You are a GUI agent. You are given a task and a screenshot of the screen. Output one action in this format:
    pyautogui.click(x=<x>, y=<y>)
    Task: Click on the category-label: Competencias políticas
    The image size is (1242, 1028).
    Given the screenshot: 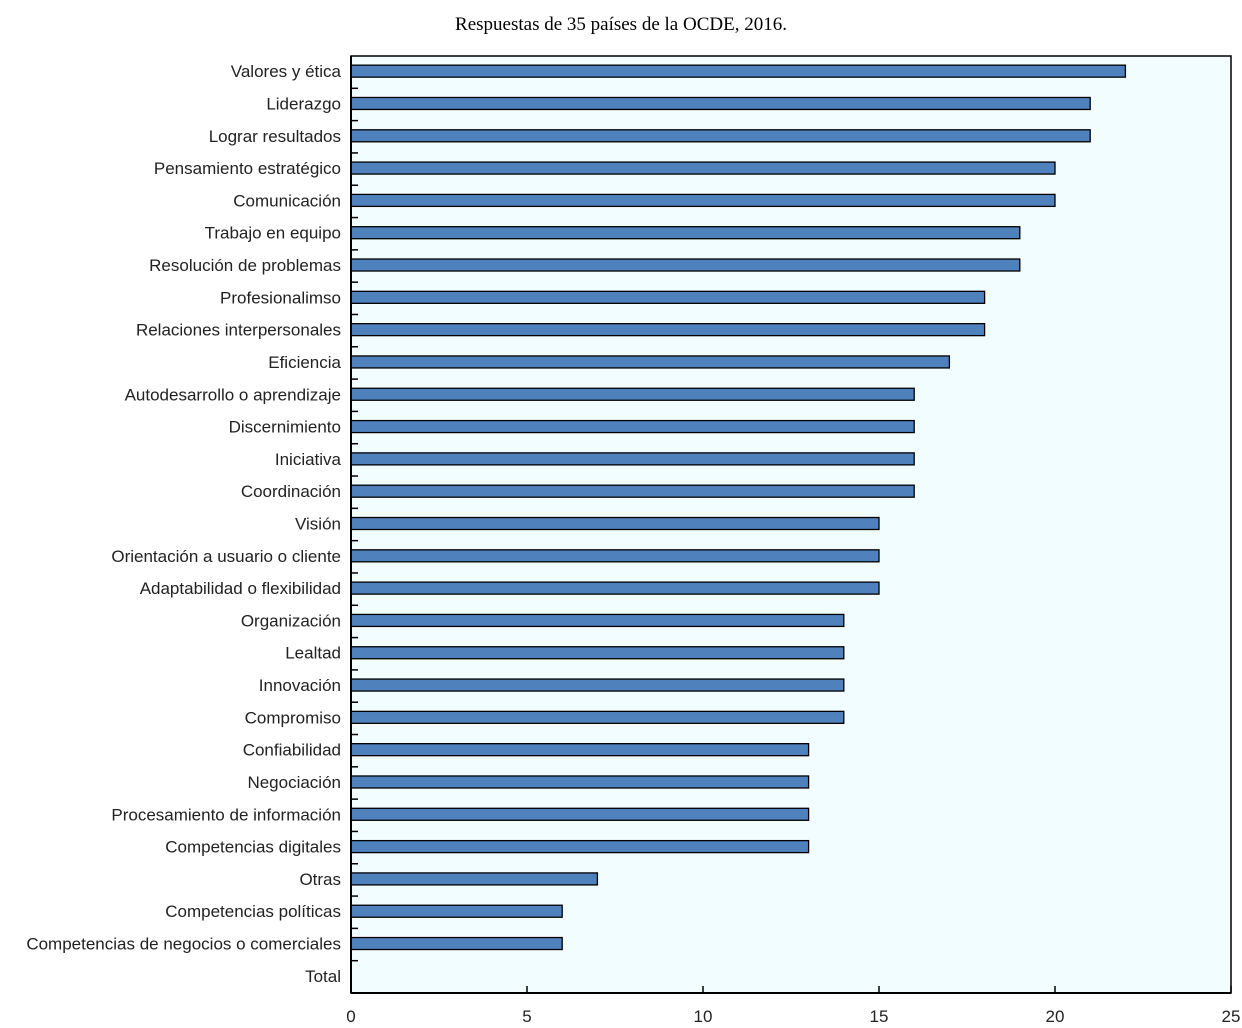 What is the action you would take?
    pyautogui.click(x=253, y=911)
    